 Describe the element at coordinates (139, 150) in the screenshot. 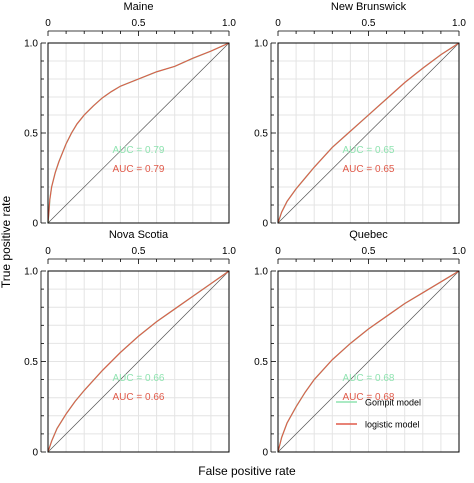

I see `auc-gompit-label: AUC = 0.79` at that location.